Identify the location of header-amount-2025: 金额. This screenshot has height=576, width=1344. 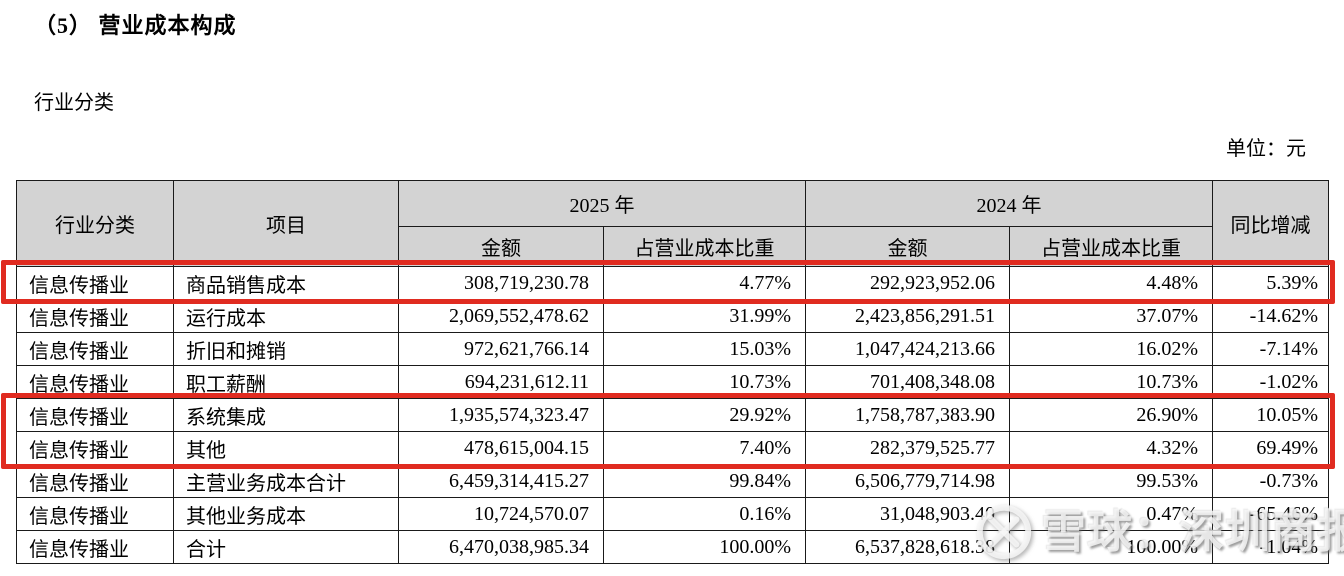
(501, 246).